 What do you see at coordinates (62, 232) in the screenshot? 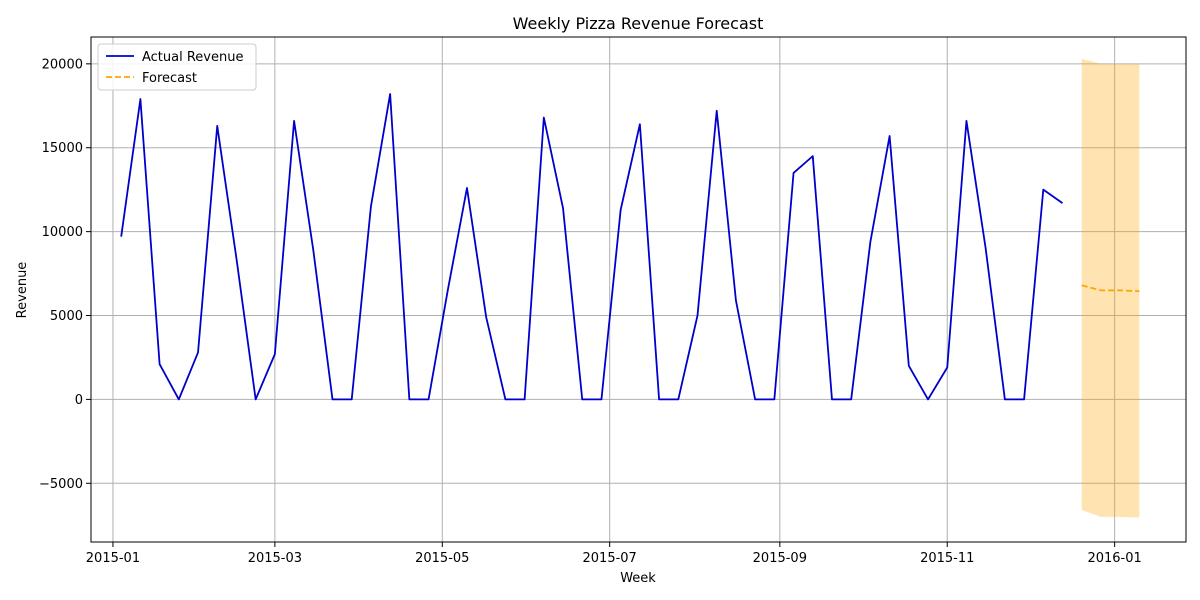
I see `y-tick-label: 10000` at bounding box center [62, 232].